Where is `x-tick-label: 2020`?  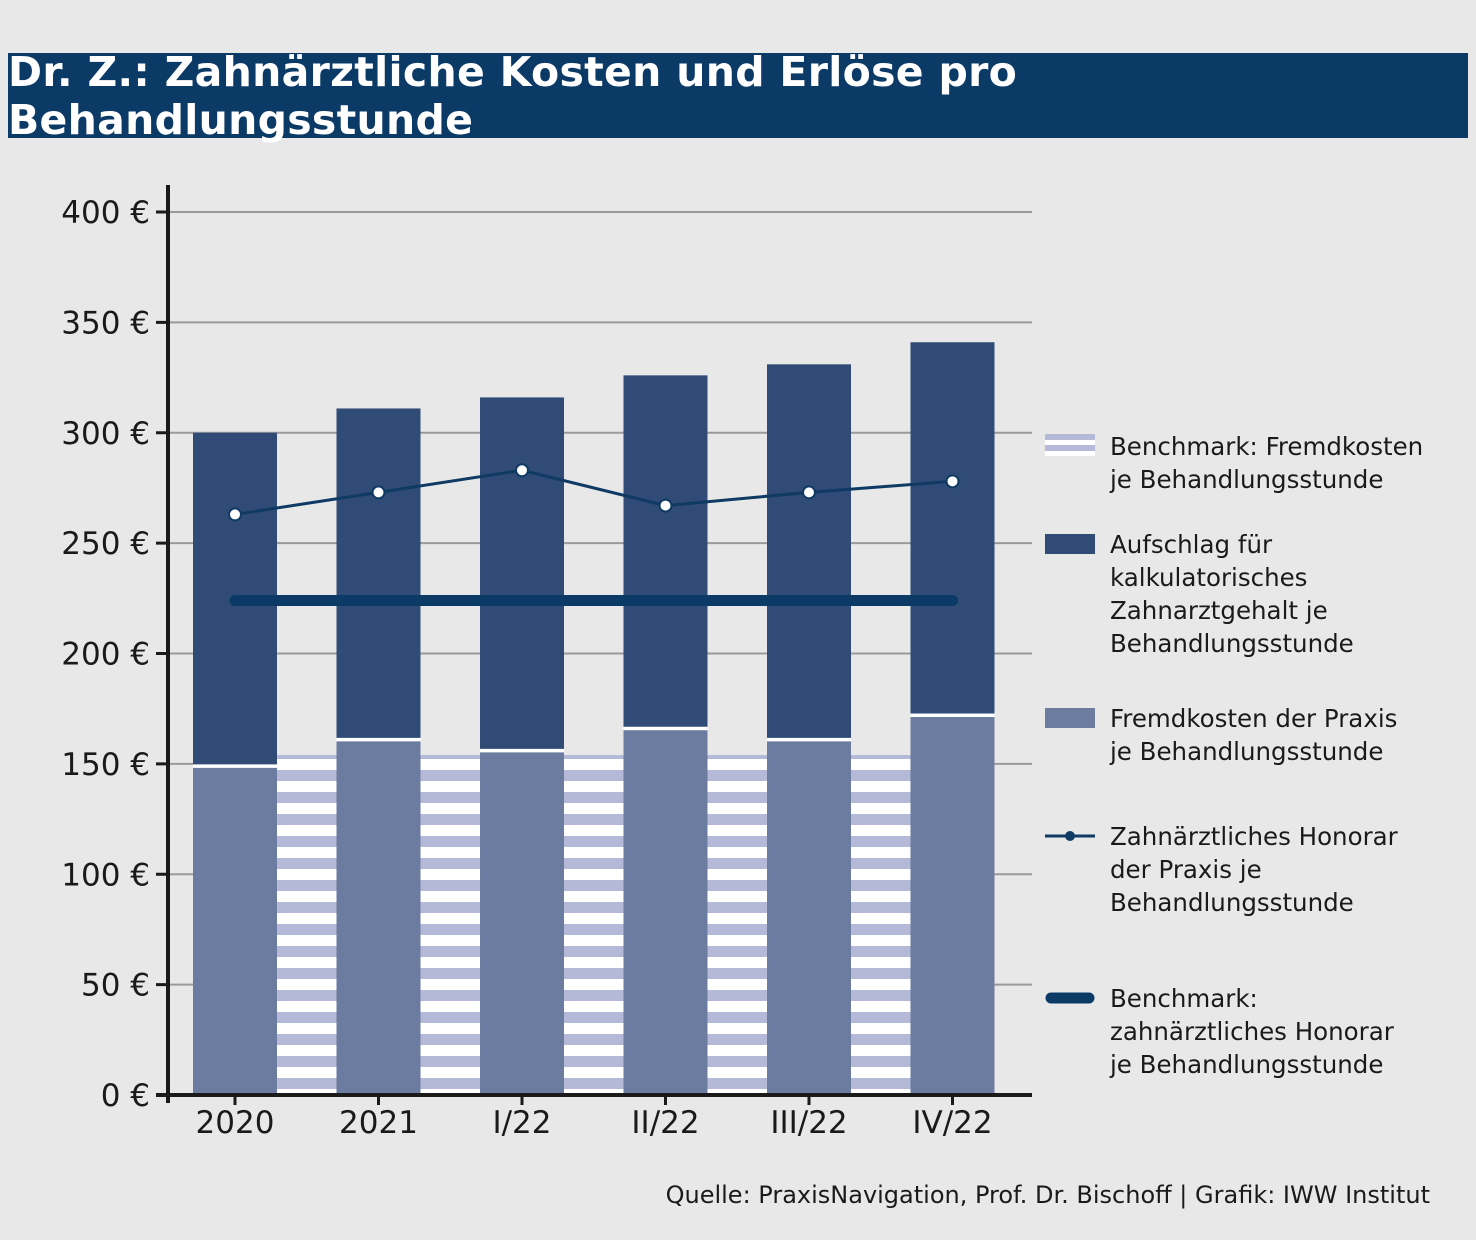
x-tick-label: 2020 is located at coordinates (235, 1123).